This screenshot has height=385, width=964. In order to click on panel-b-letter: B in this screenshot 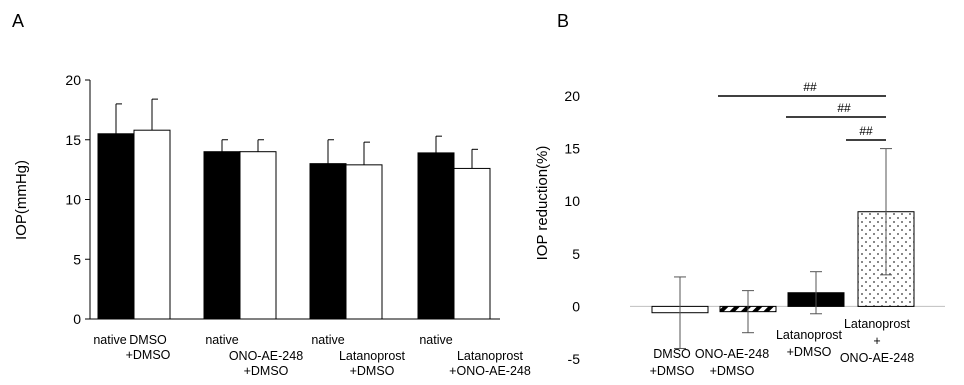, I will do `click(563, 21)`.